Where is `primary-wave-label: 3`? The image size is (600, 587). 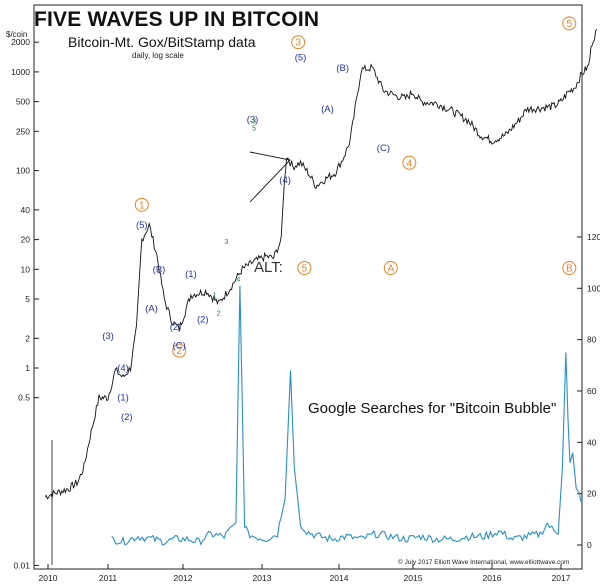
primary-wave-label: 3 is located at coordinates (298, 43).